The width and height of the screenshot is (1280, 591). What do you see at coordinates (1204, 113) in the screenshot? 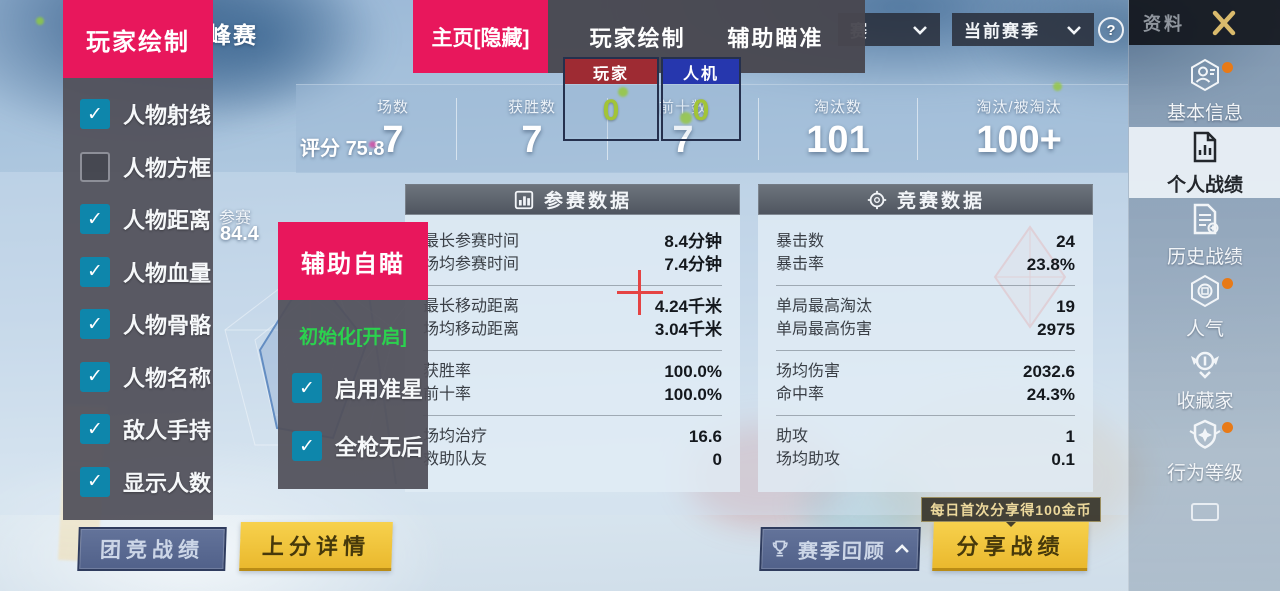
I see `sidebar-item-label: 基本信息` at bounding box center [1204, 113].